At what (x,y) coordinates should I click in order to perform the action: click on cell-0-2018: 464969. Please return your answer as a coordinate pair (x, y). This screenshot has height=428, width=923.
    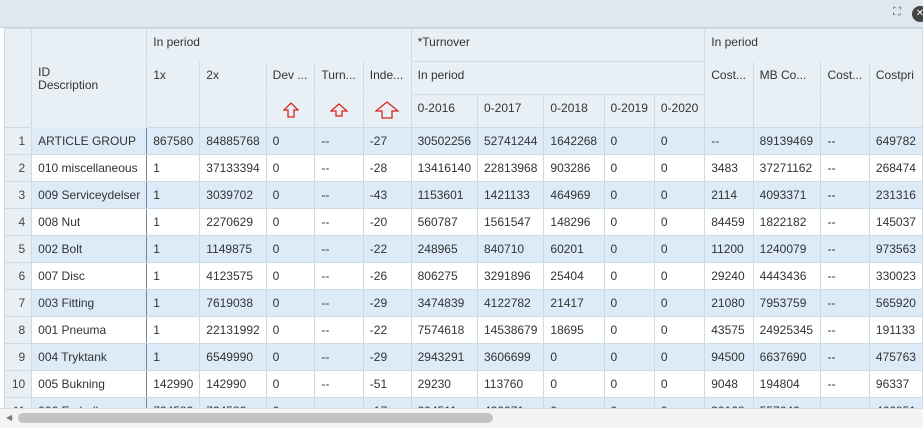
    Looking at the image, I should click on (574, 195).